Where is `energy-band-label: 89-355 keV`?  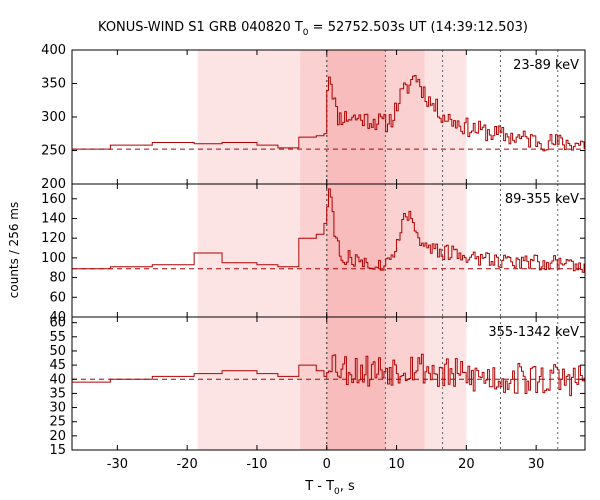
energy-band-label: 89-355 keV is located at coordinates (542, 199).